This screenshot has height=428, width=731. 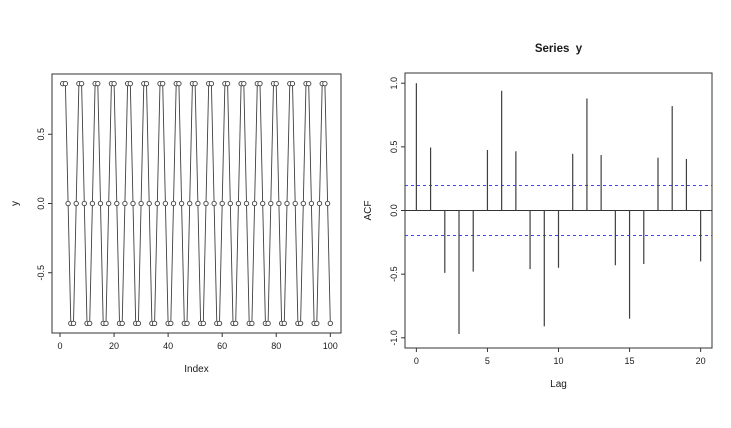 I want to click on y-axis: -1.0 -0.5 0.0 0.5 1.0, so click(x=397, y=211).